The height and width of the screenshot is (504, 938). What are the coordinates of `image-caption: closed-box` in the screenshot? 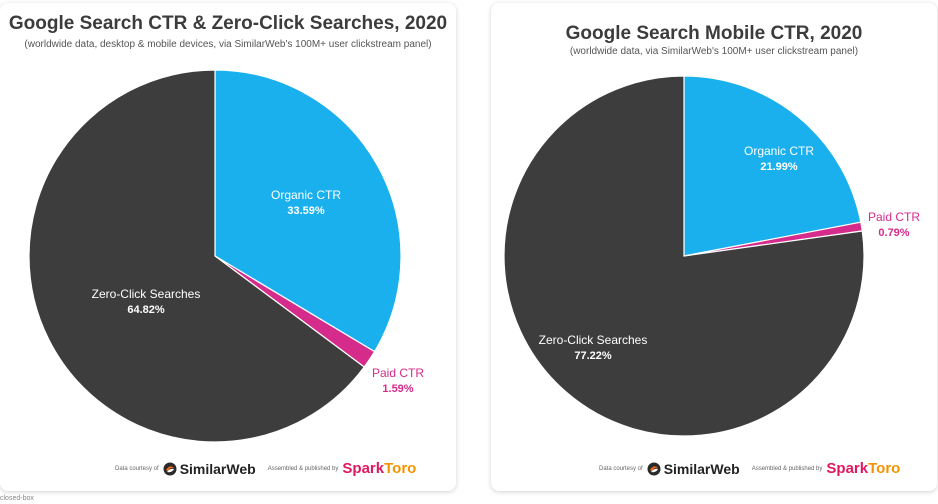 It's located at (17, 498).